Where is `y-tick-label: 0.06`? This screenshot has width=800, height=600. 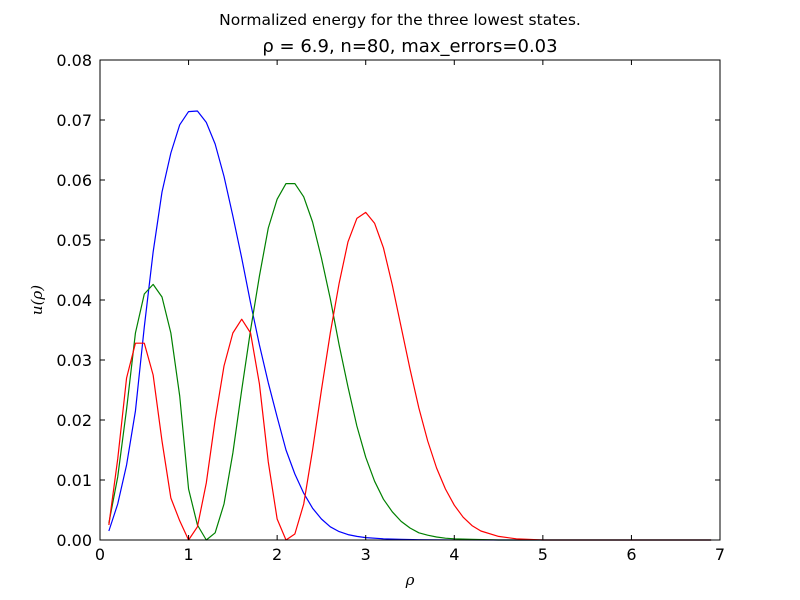
y-tick-label: 0.06 is located at coordinates (74, 180).